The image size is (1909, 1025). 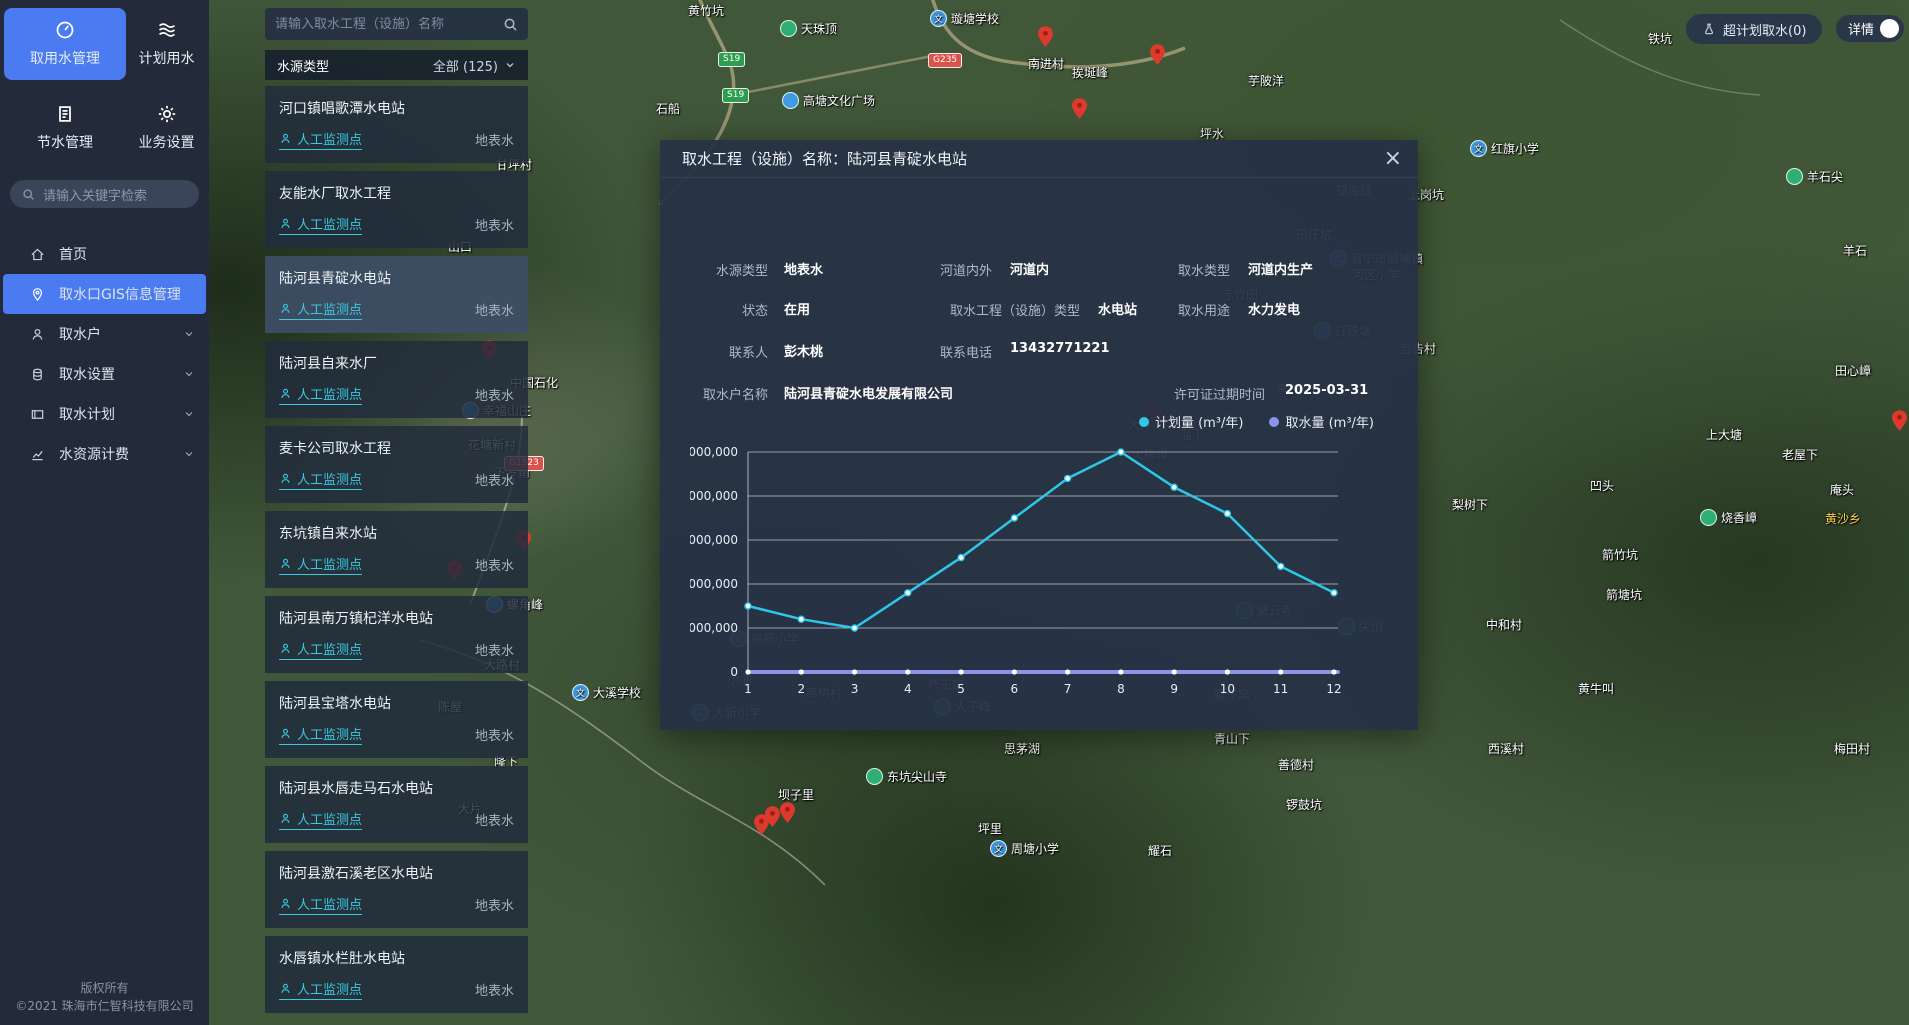 What do you see at coordinates (104, 294) in the screenshot?
I see `sidebar-menu-item: 取水口GIS信息管理` at bounding box center [104, 294].